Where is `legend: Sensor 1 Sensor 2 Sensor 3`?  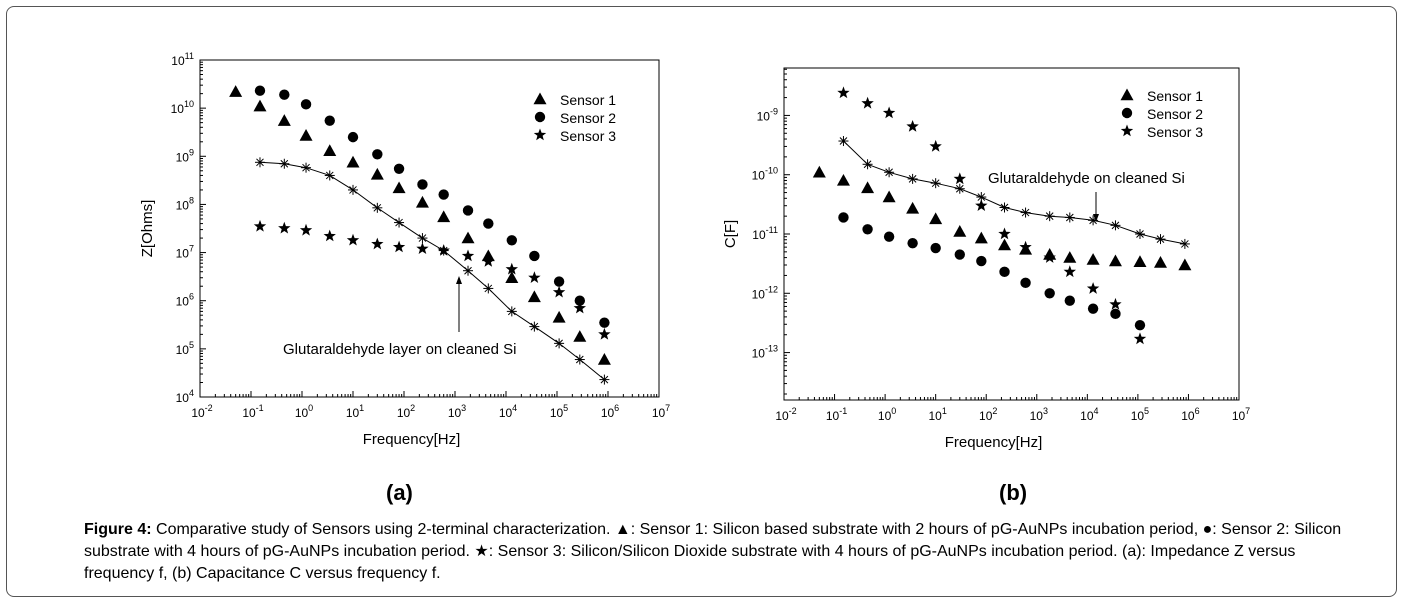
legend: Sensor 1 Sensor 2 Sensor 3 is located at coordinates (1161, 114).